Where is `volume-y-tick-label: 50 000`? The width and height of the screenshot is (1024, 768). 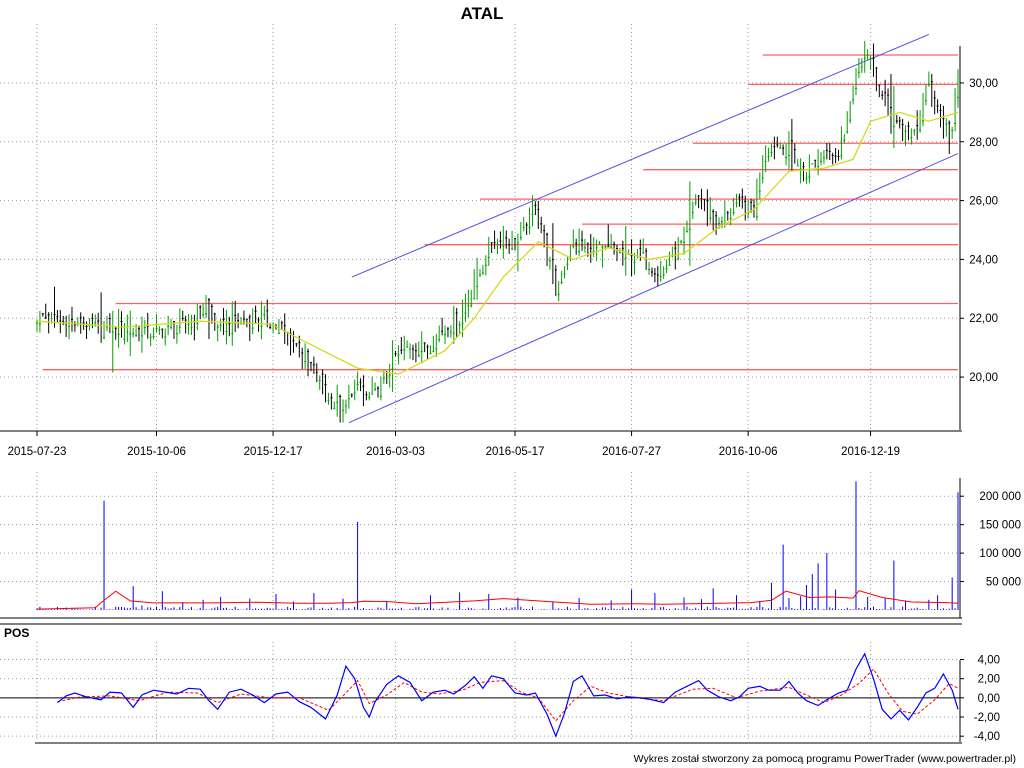
volume-y-tick-label: 50 000 is located at coordinates (1003, 583).